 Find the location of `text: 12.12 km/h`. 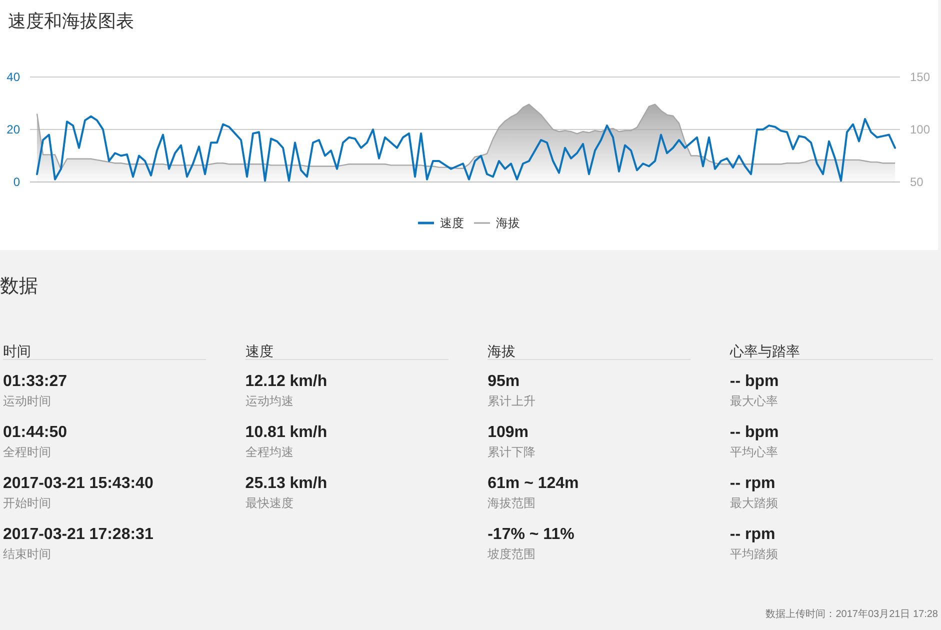

text: 12.12 km/h is located at coordinates (286, 381).